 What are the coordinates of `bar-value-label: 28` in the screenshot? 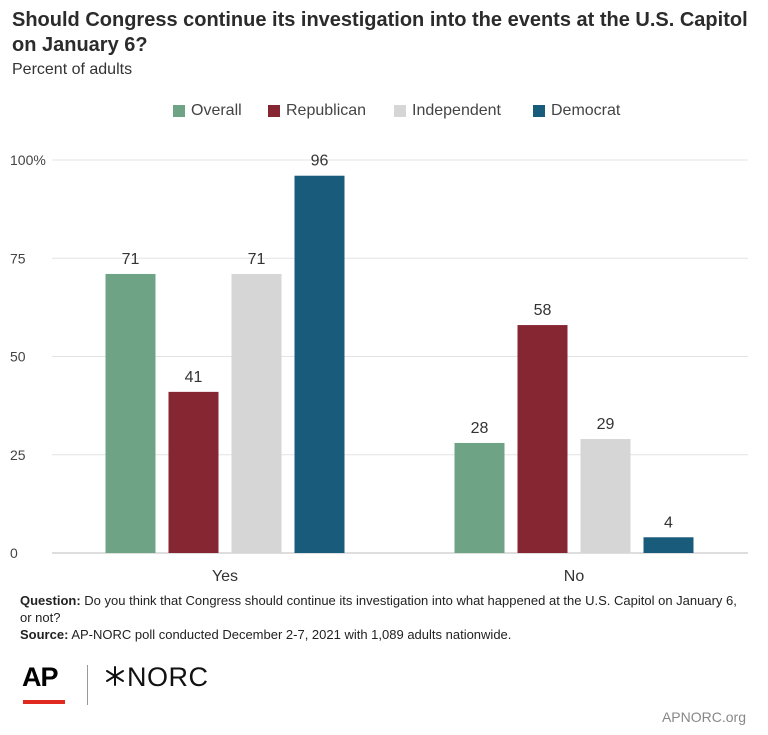 It's located at (480, 428).